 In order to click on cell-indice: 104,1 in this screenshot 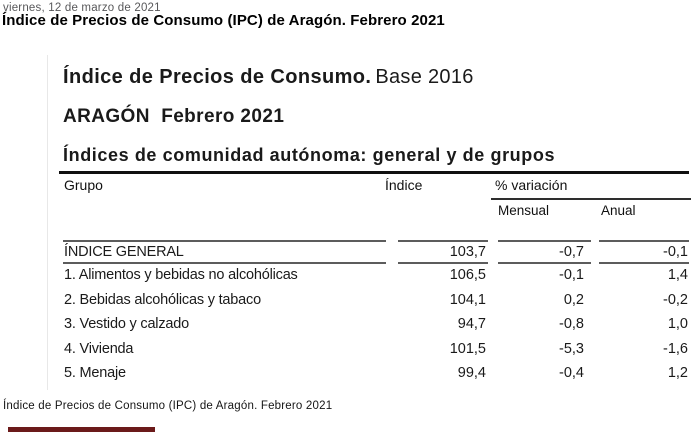, I will do `click(467, 300)`.